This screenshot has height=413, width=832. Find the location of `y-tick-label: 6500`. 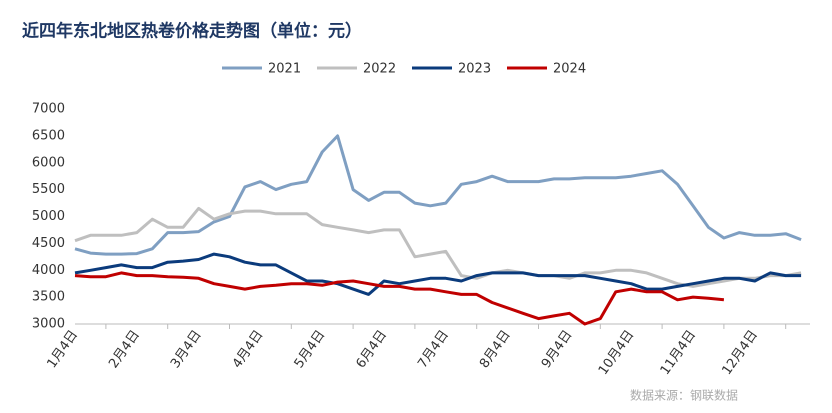

y-tick-label: 6500 is located at coordinates (48, 135).